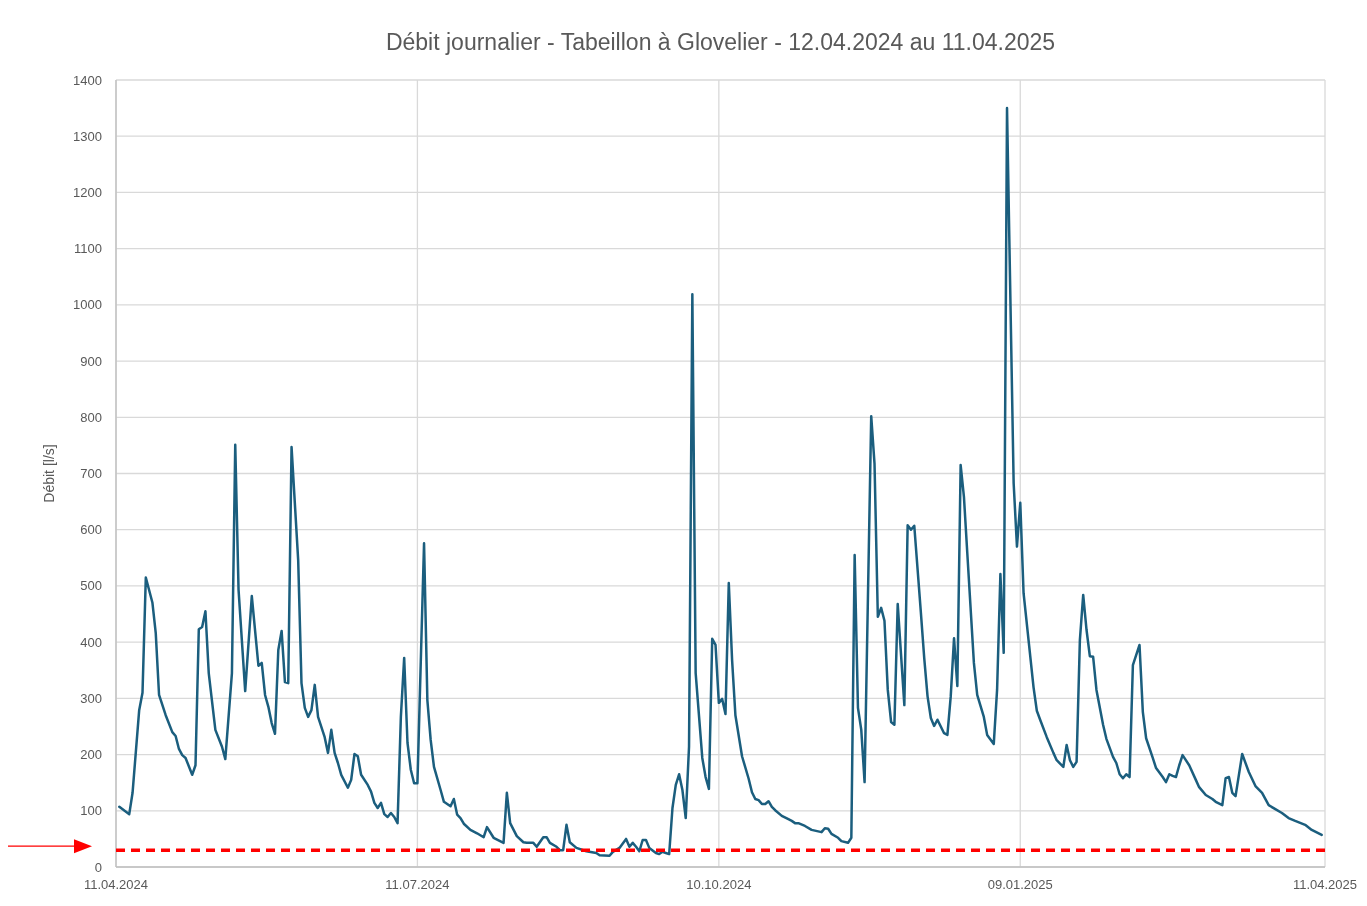  Describe the element at coordinates (91, 642) in the screenshot. I see `y-tick-label: 400` at that location.